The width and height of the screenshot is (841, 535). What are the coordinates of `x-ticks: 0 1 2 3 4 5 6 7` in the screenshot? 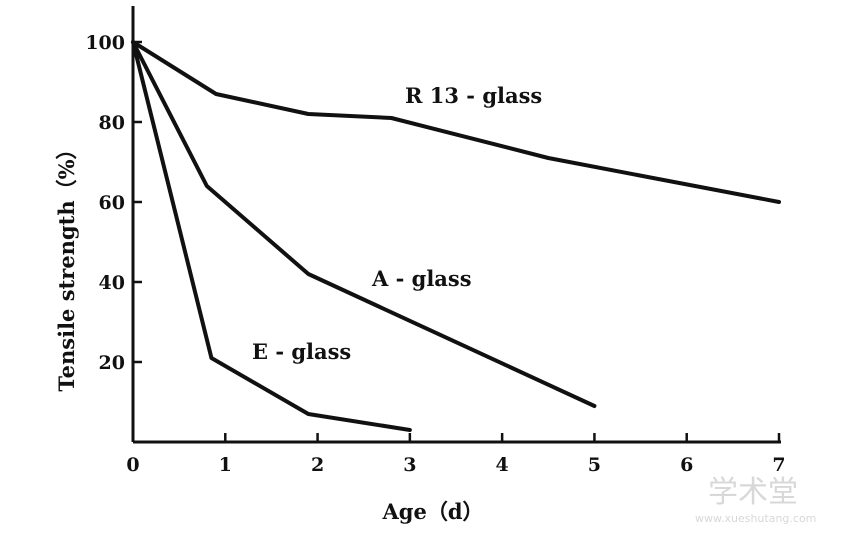 It's located at (456, 454).